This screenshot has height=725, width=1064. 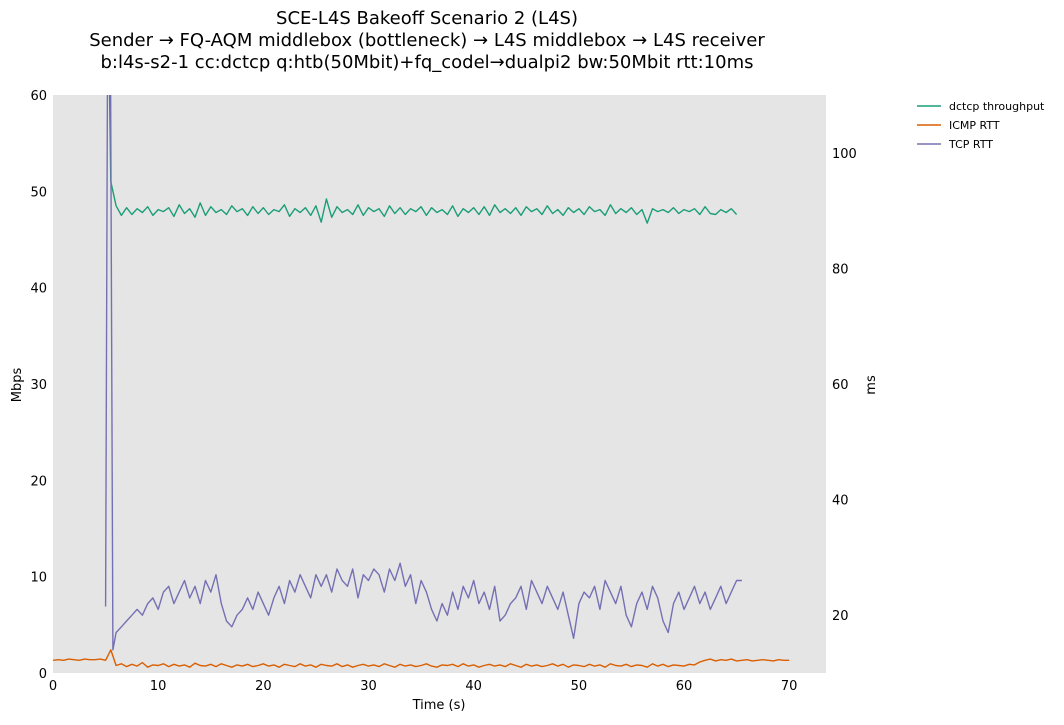 What do you see at coordinates (158, 686) in the screenshot?
I see `x-tick-label: 10` at bounding box center [158, 686].